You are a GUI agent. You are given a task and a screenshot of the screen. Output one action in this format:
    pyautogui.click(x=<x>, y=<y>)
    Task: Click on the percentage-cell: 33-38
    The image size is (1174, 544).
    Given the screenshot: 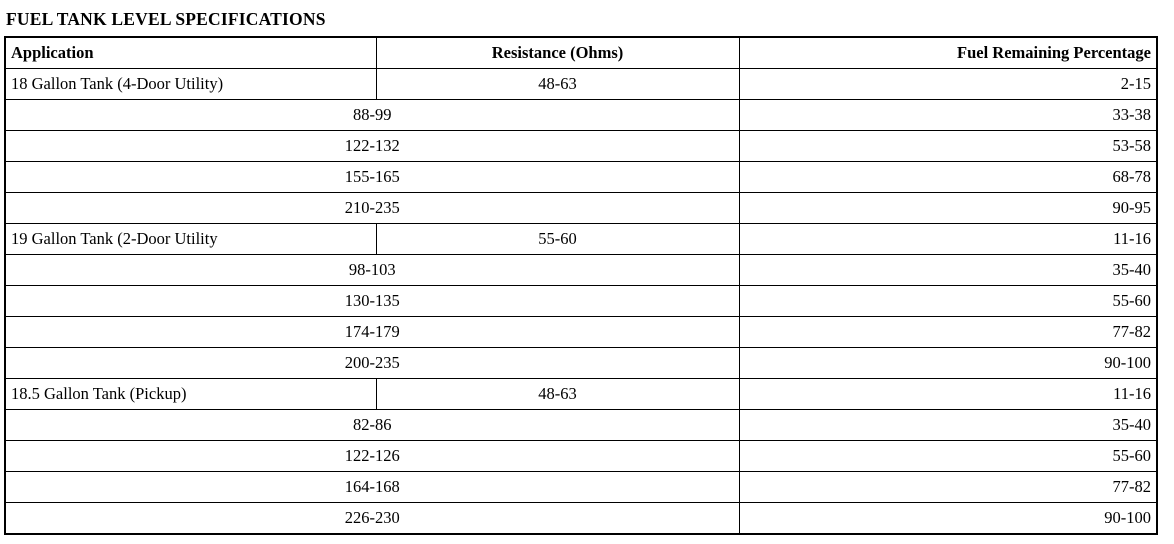 What is the action you would take?
    pyautogui.click(x=948, y=115)
    